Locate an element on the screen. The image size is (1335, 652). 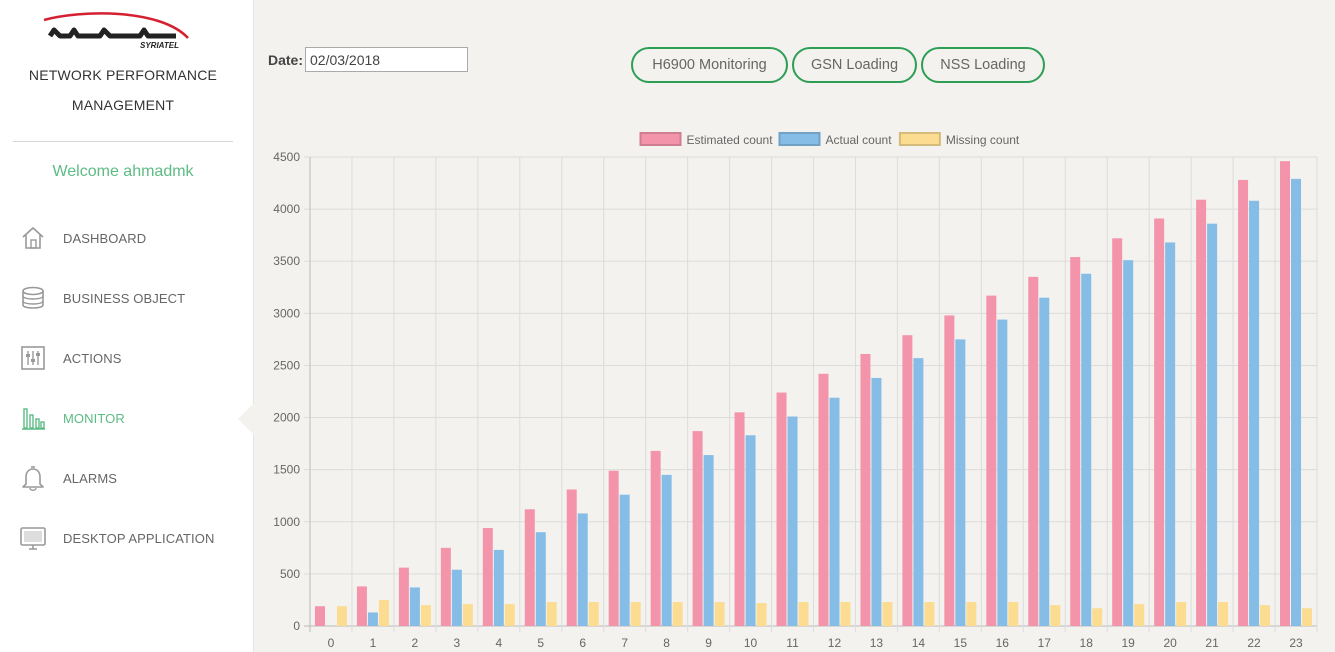
legend-label: Missing count is located at coordinates (983, 140).